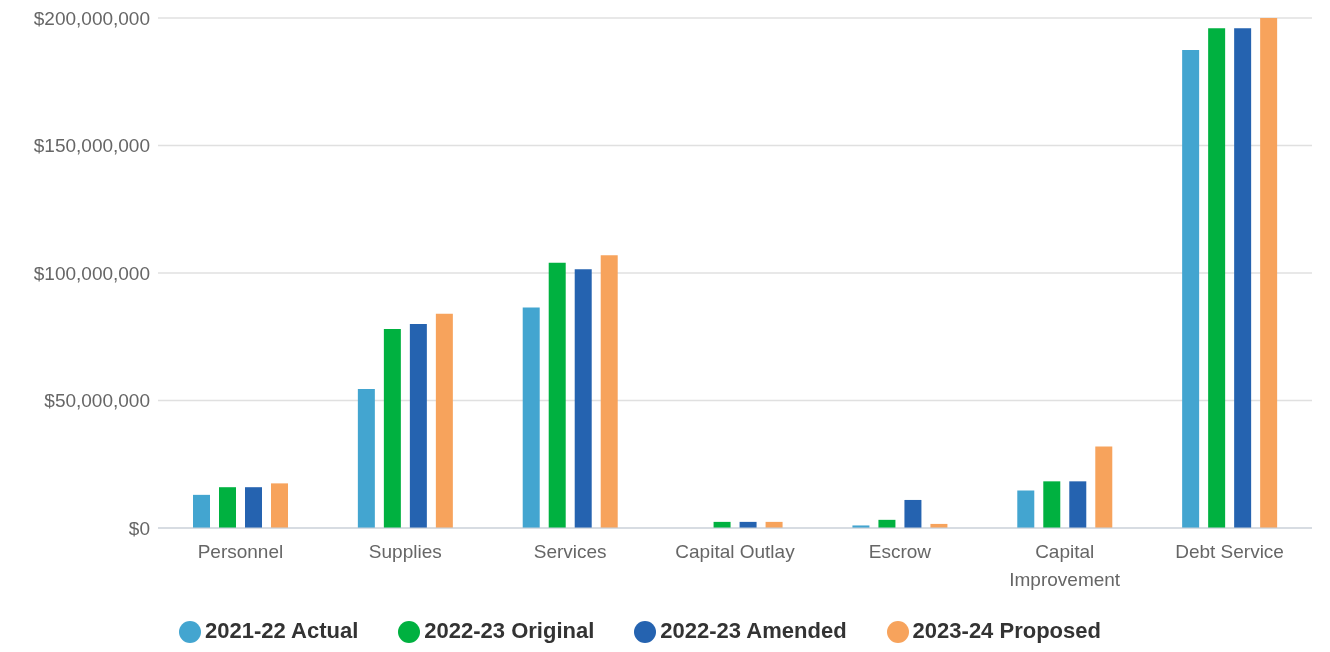 The width and height of the screenshot is (1330, 652). What do you see at coordinates (570, 551) in the screenshot?
I see `x-tick-label: Services` at bounding box center [570, 551].